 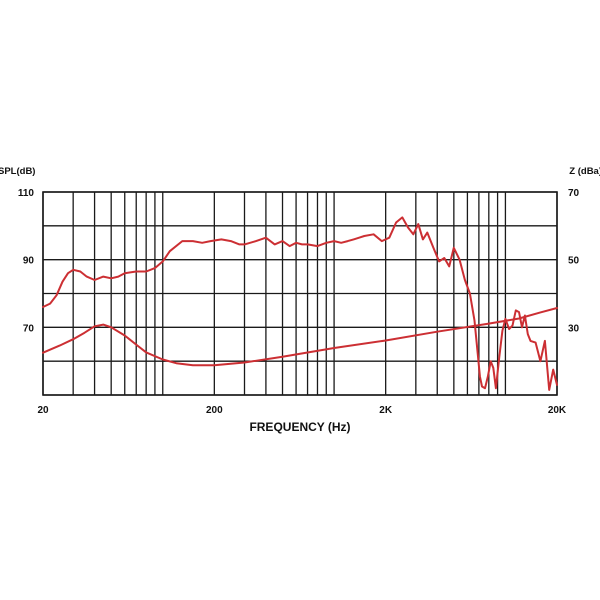 I want to click on y-left-tick-label: 70, so click(x=29, y=328).